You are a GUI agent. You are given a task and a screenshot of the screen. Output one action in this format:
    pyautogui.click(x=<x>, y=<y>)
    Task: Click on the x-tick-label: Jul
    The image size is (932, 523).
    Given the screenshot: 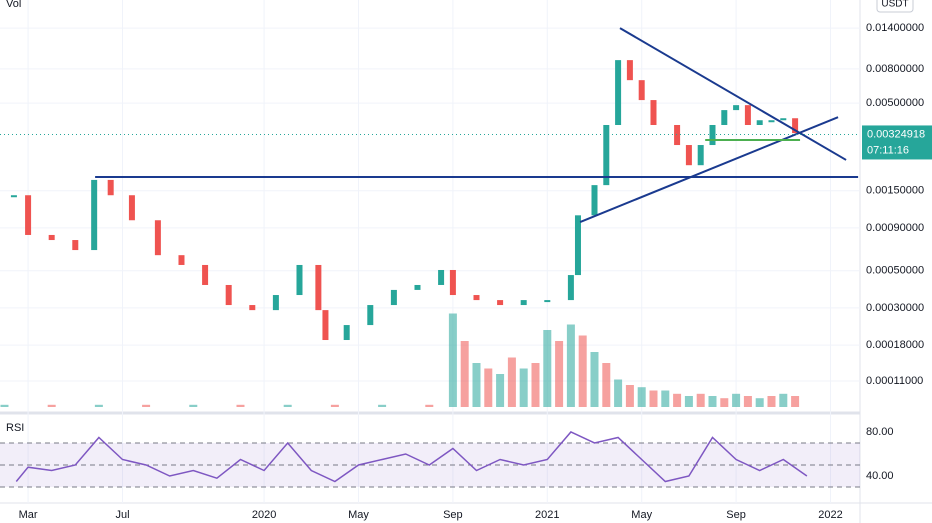 What is the action you would take?
    pyautogui.click(x=122, y=515)
    